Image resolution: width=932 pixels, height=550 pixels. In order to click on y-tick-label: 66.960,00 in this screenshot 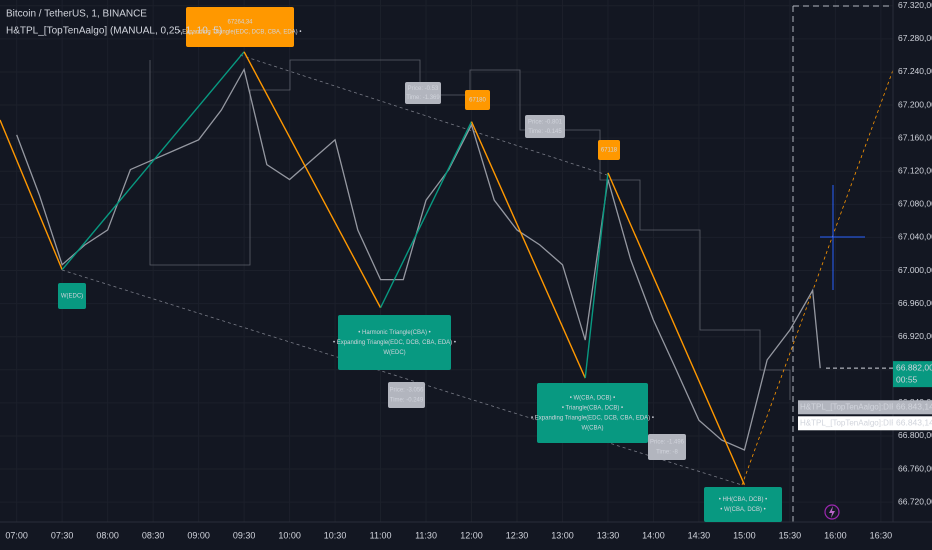, I will do `click(915, 303)`.